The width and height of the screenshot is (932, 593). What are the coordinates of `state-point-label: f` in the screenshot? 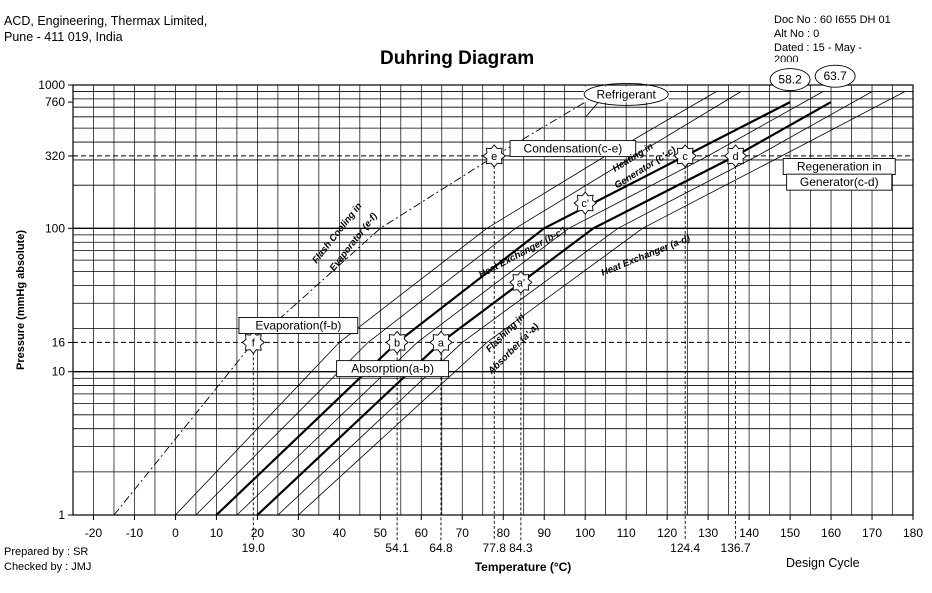 It's located at (254, 343).